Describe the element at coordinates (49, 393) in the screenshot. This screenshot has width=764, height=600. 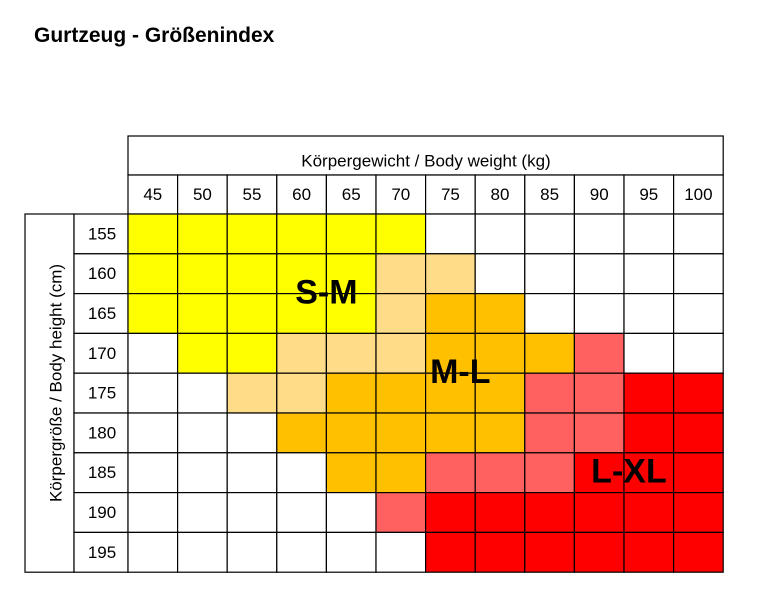
I see `y-axis-header` at that location.